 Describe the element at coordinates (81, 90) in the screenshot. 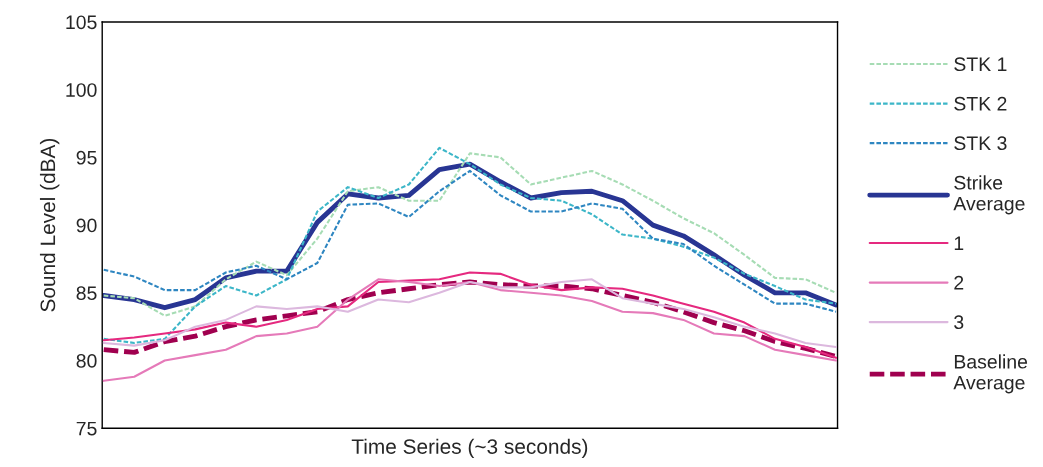

I see `y-tick-label: 100` at that location.